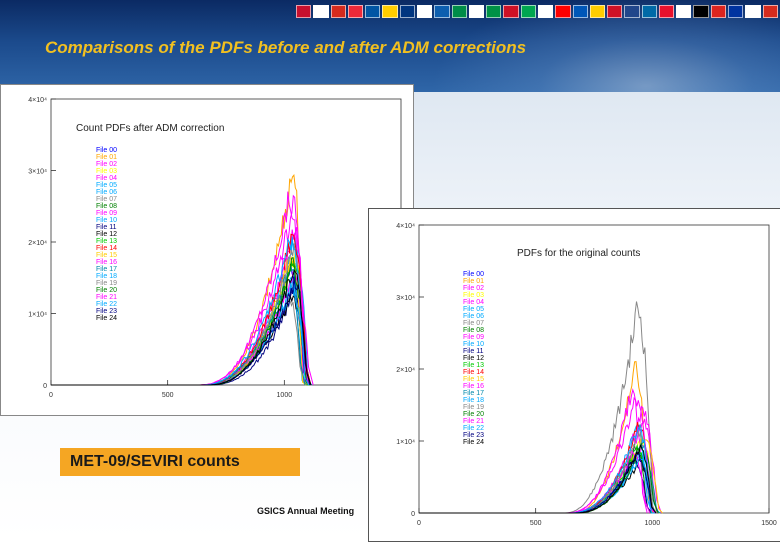 This screenshot has width=780, height=546. Describe the element at coordinates (106, 192) in the screenshot. I see `legend-entry: File 06` at that location.